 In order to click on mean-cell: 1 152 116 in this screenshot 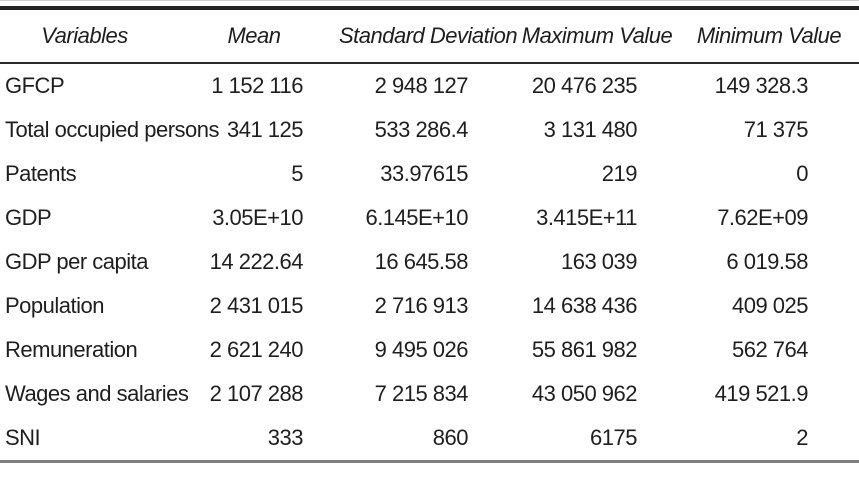, I will do `click(257, 85)`.